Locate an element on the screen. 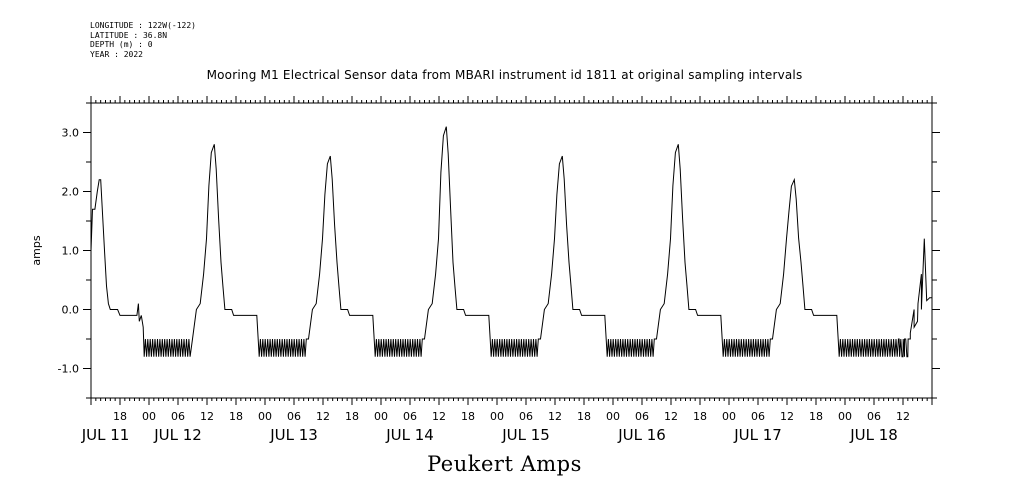 This screenshot has height=504, width=1009. y-tick-label: -1.0 is located at coordinates (68, 369).